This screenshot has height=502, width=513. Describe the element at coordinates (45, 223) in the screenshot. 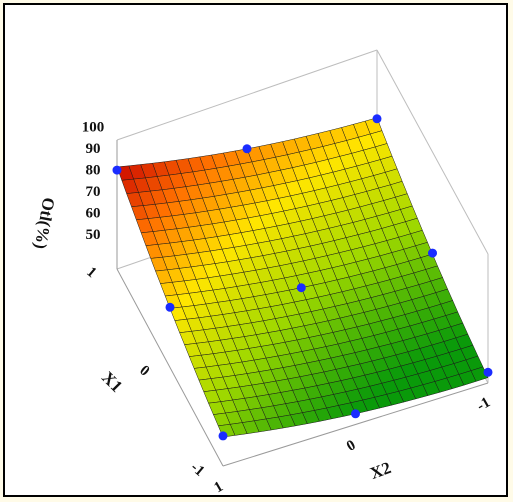

I see `z-axis-title: Otl(%)` at that location.